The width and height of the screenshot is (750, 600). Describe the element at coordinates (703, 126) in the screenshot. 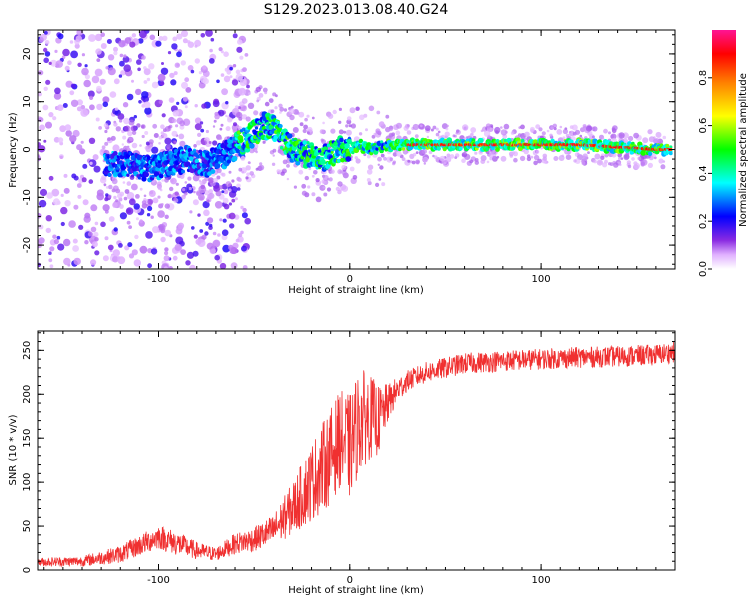

I see `colorbar-tick-label: 0.6` at that location.